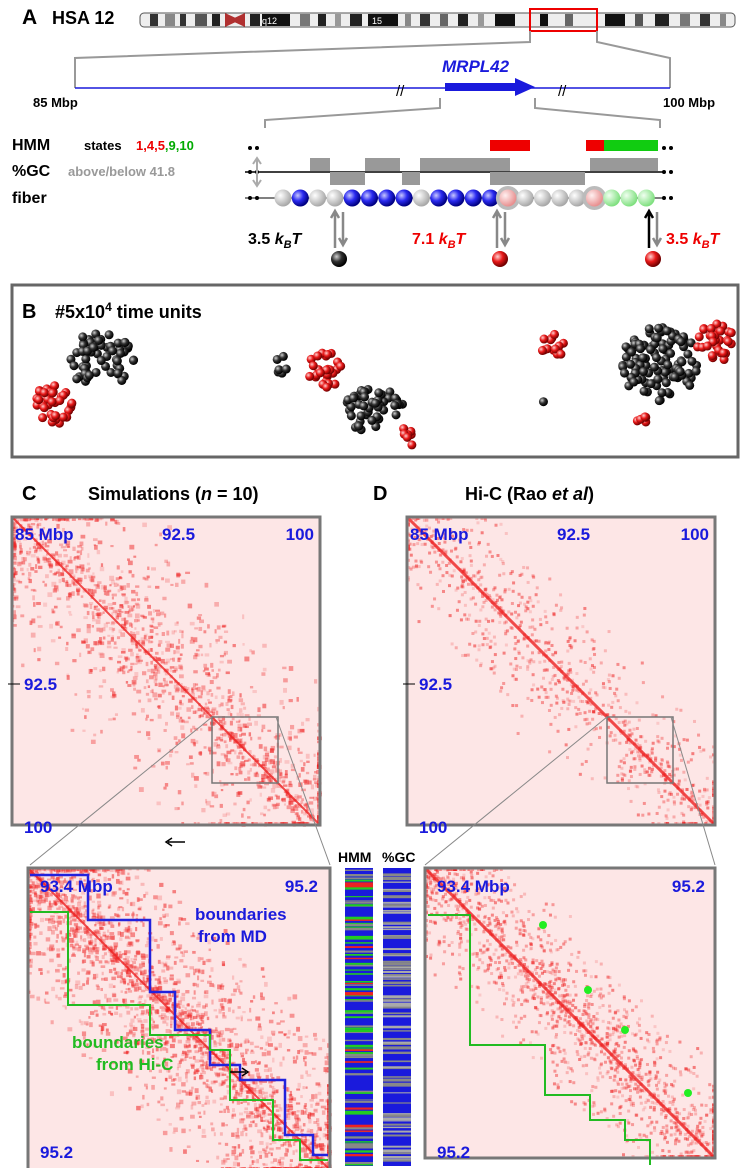  I want to click on zoom-line, so click(597, 113).